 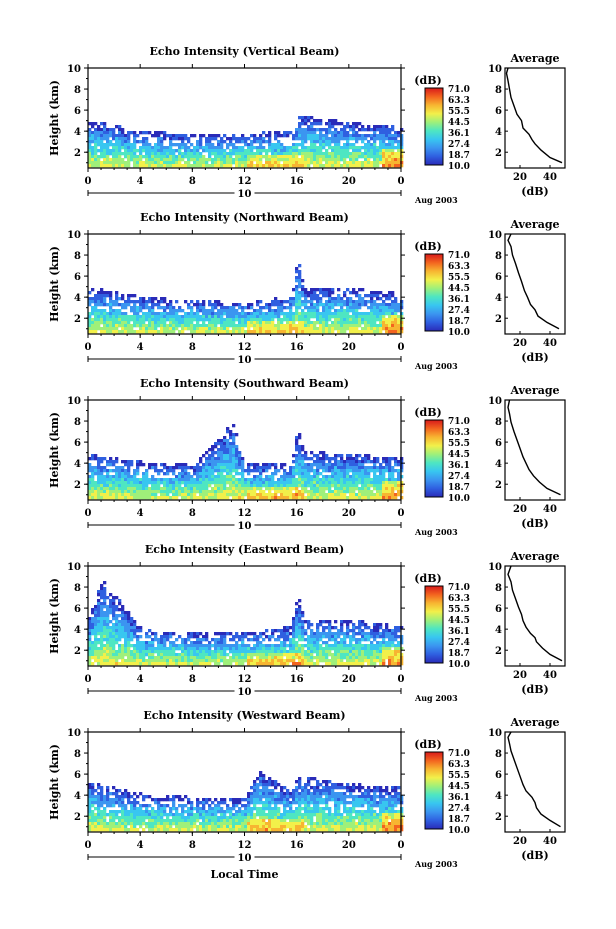 What do you see at coordinates (498, 319) in the screenshot?
I see `average-y-tick-label: 2` at bounding box center [498, 319].